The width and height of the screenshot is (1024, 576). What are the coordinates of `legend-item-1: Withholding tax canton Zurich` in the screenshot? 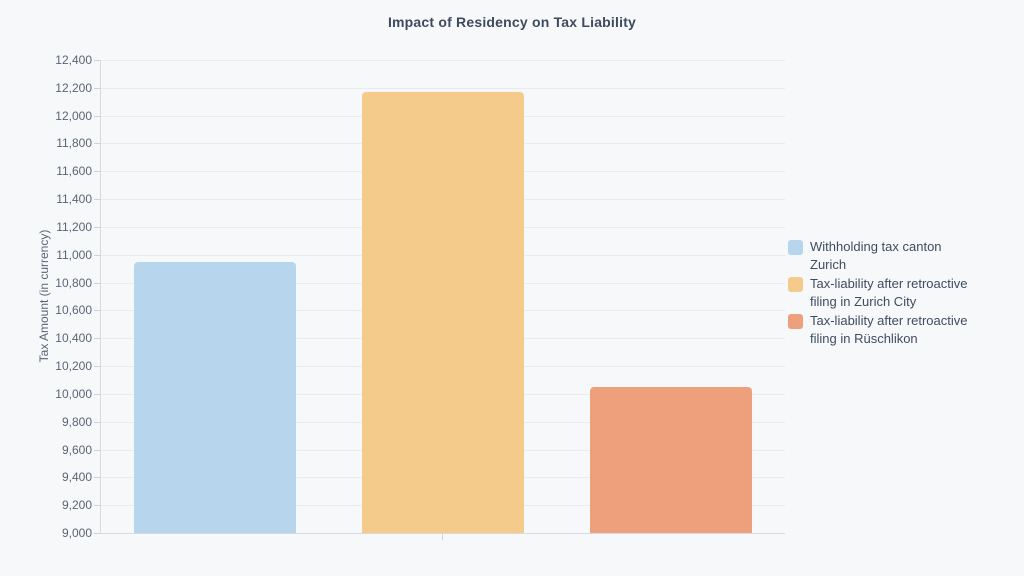 It's located at (878, 256).